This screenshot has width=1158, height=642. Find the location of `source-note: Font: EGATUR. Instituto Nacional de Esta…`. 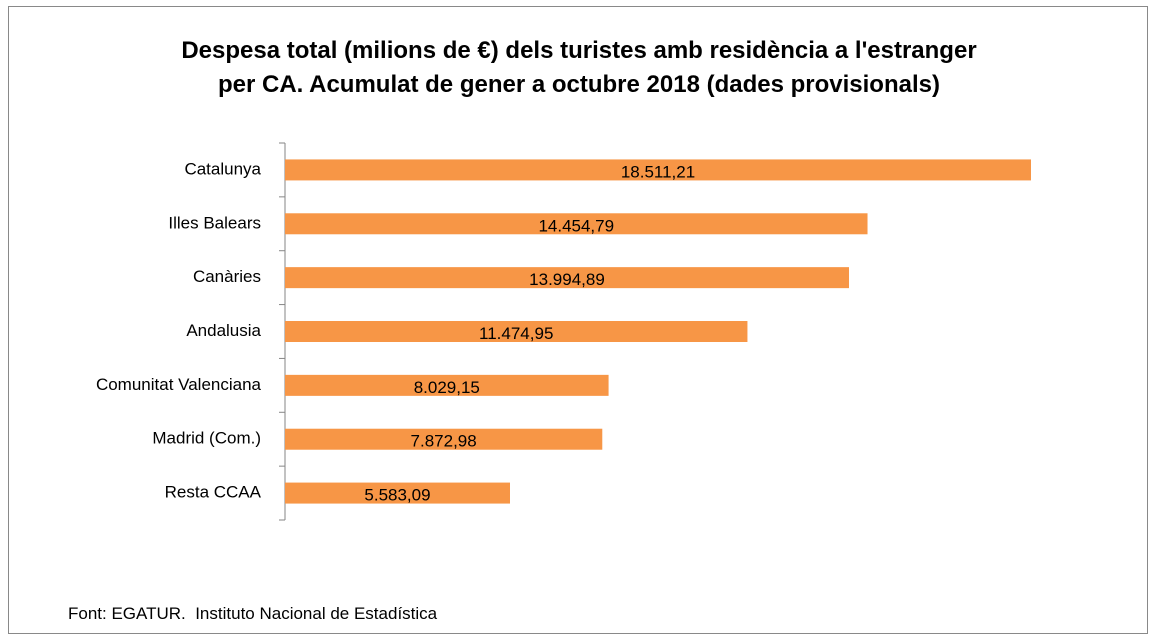

source-note: Font: EGATUR. Instituto Nacional de Esta… is located at coordinates (253, 613).